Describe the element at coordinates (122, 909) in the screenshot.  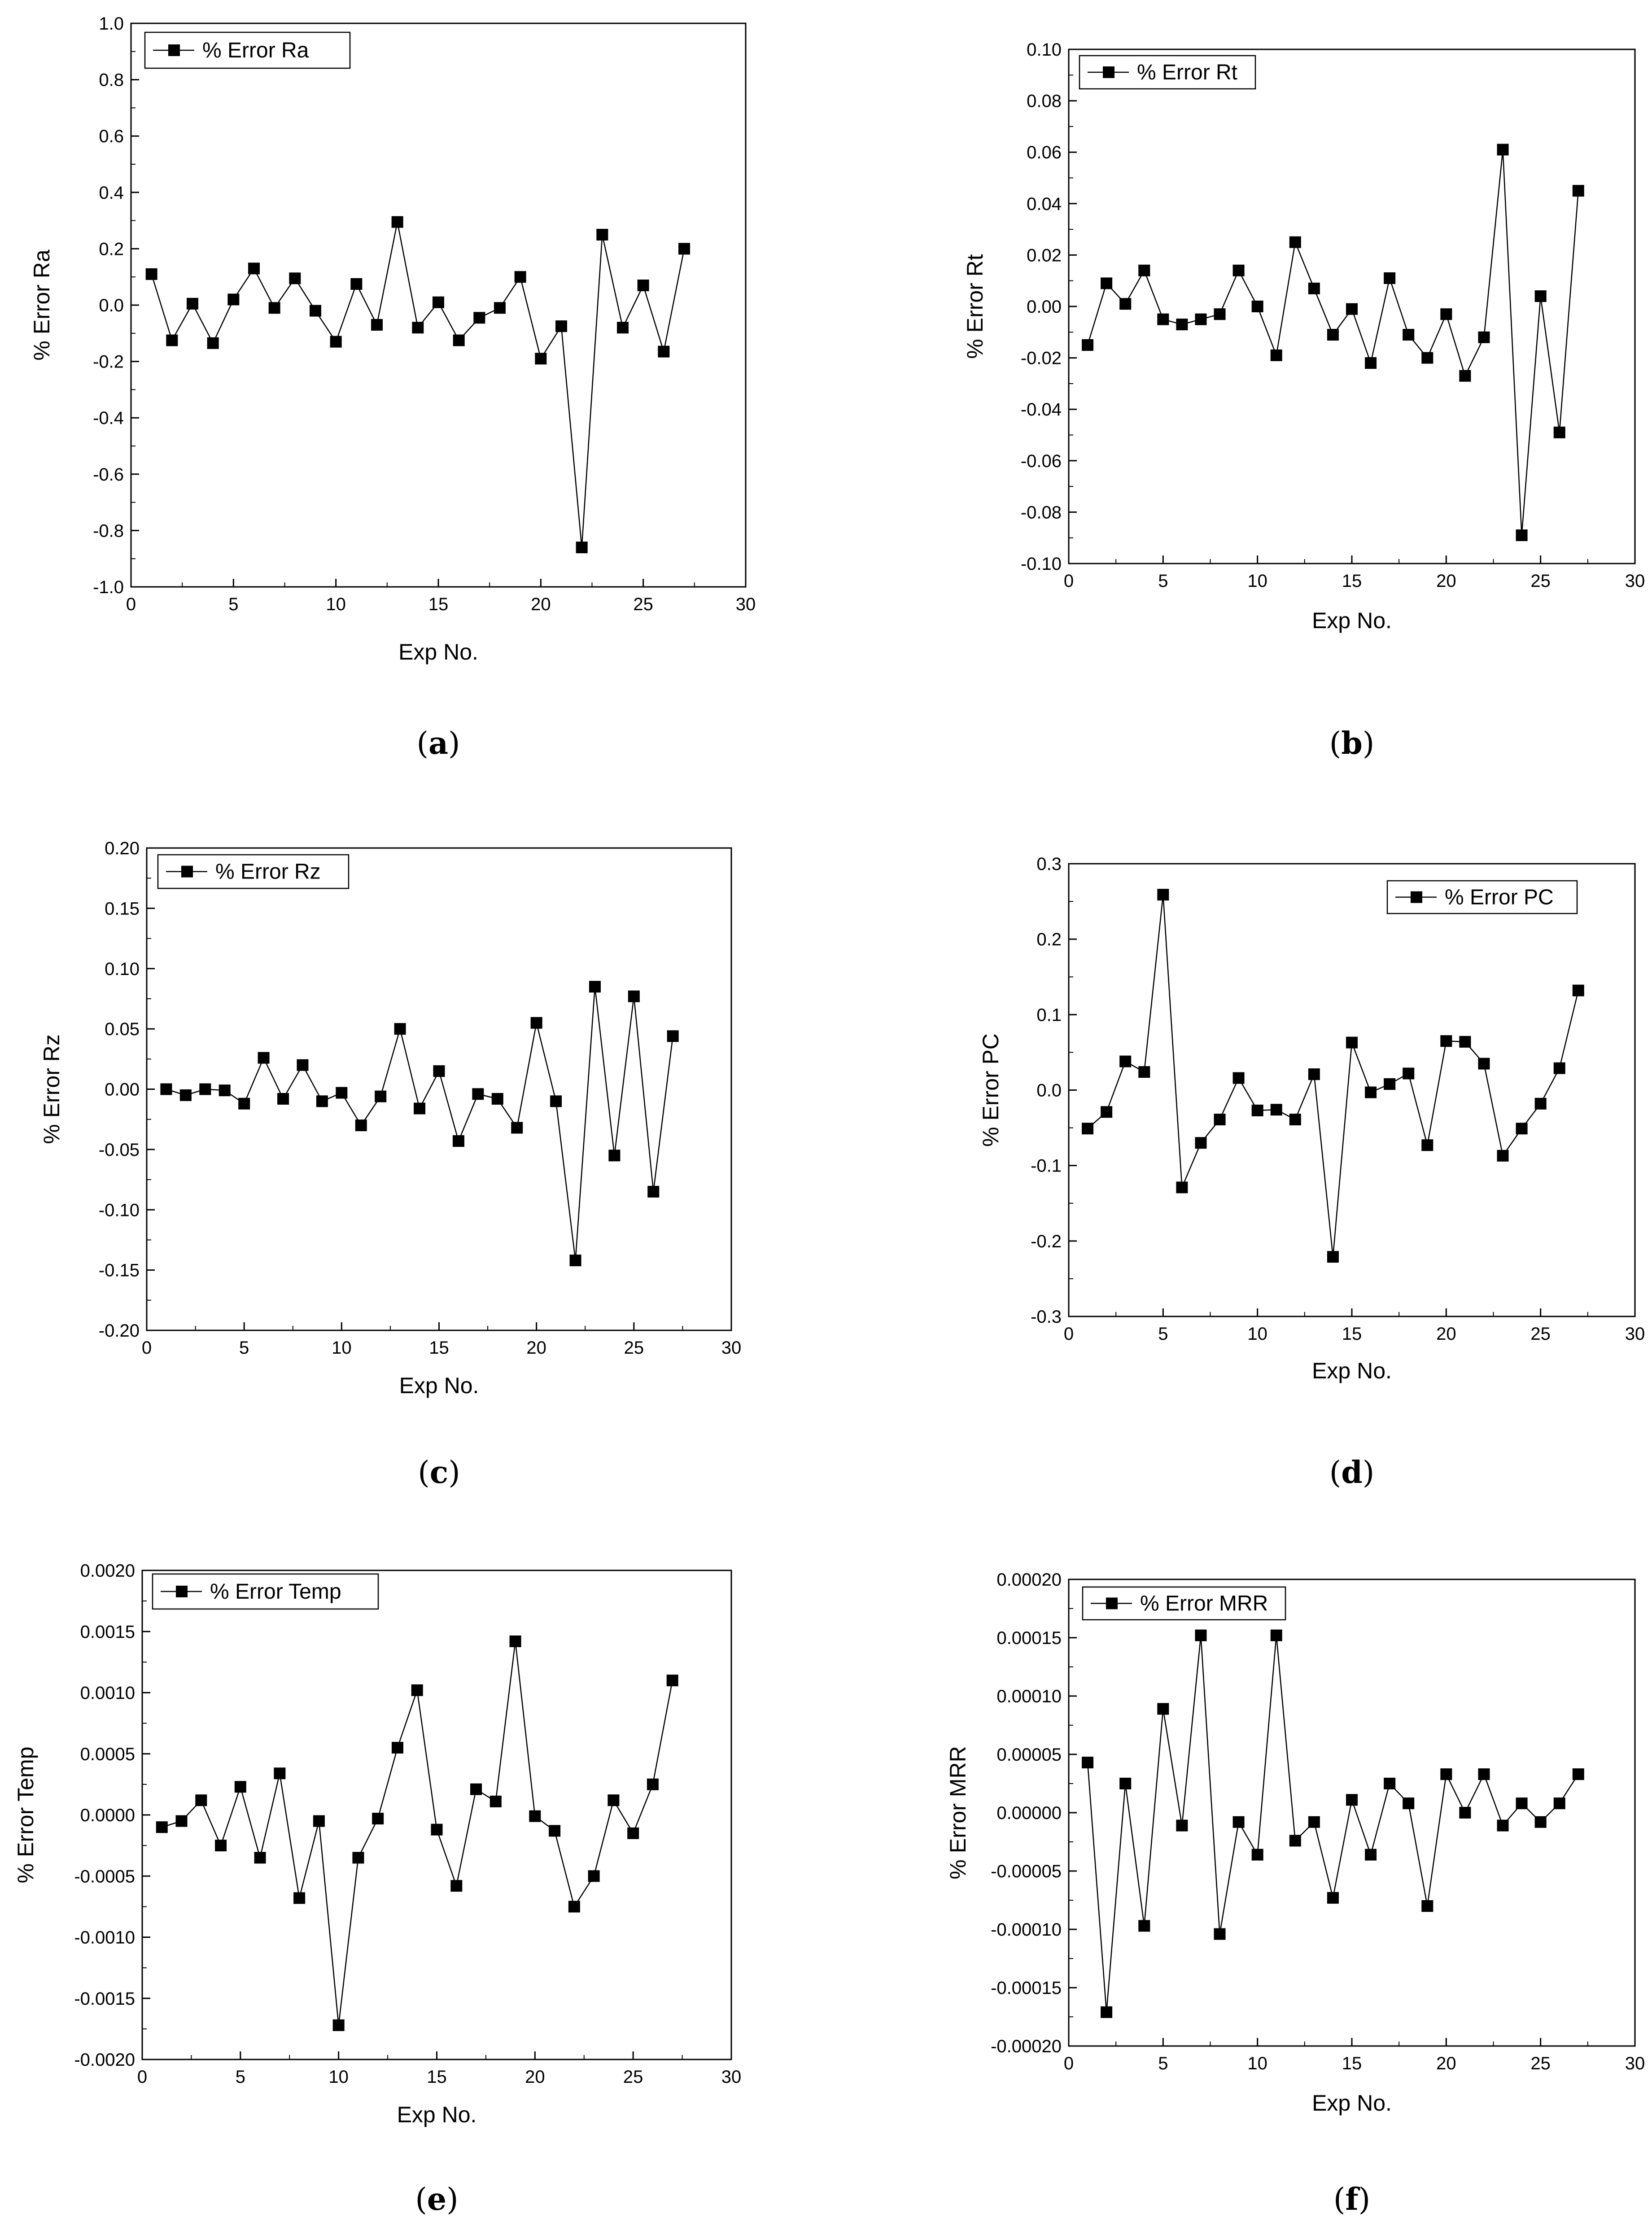
I see `y-tick-label: 0.15` at that location.